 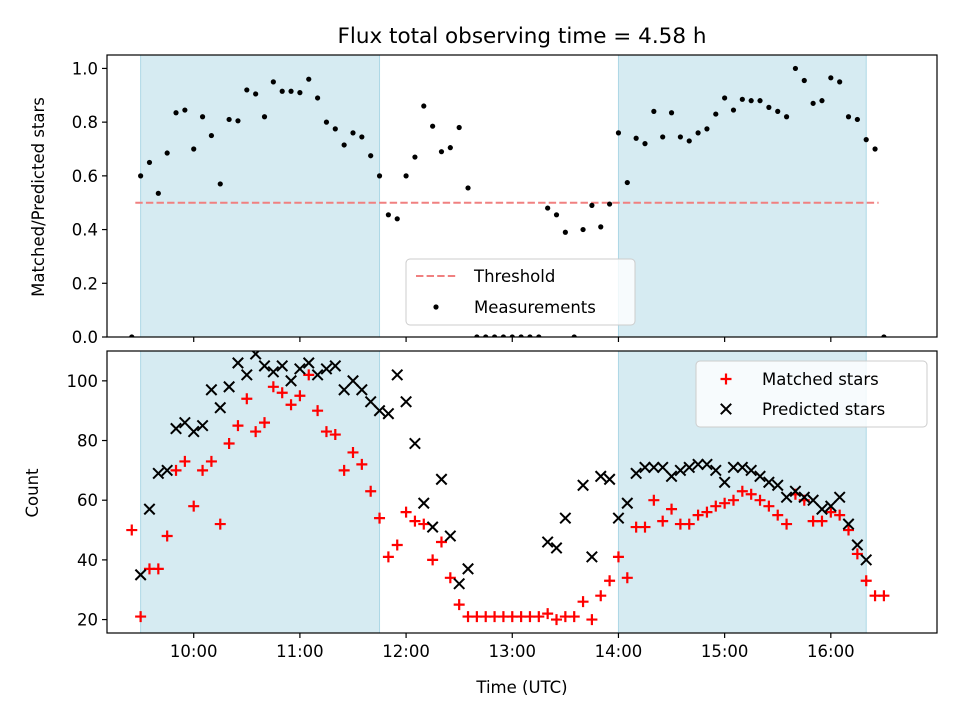 What do you see at coordinates (85, 283) in the screenshot?
I see `y-tick-label: 0.2` at bounding box center [85, 283].